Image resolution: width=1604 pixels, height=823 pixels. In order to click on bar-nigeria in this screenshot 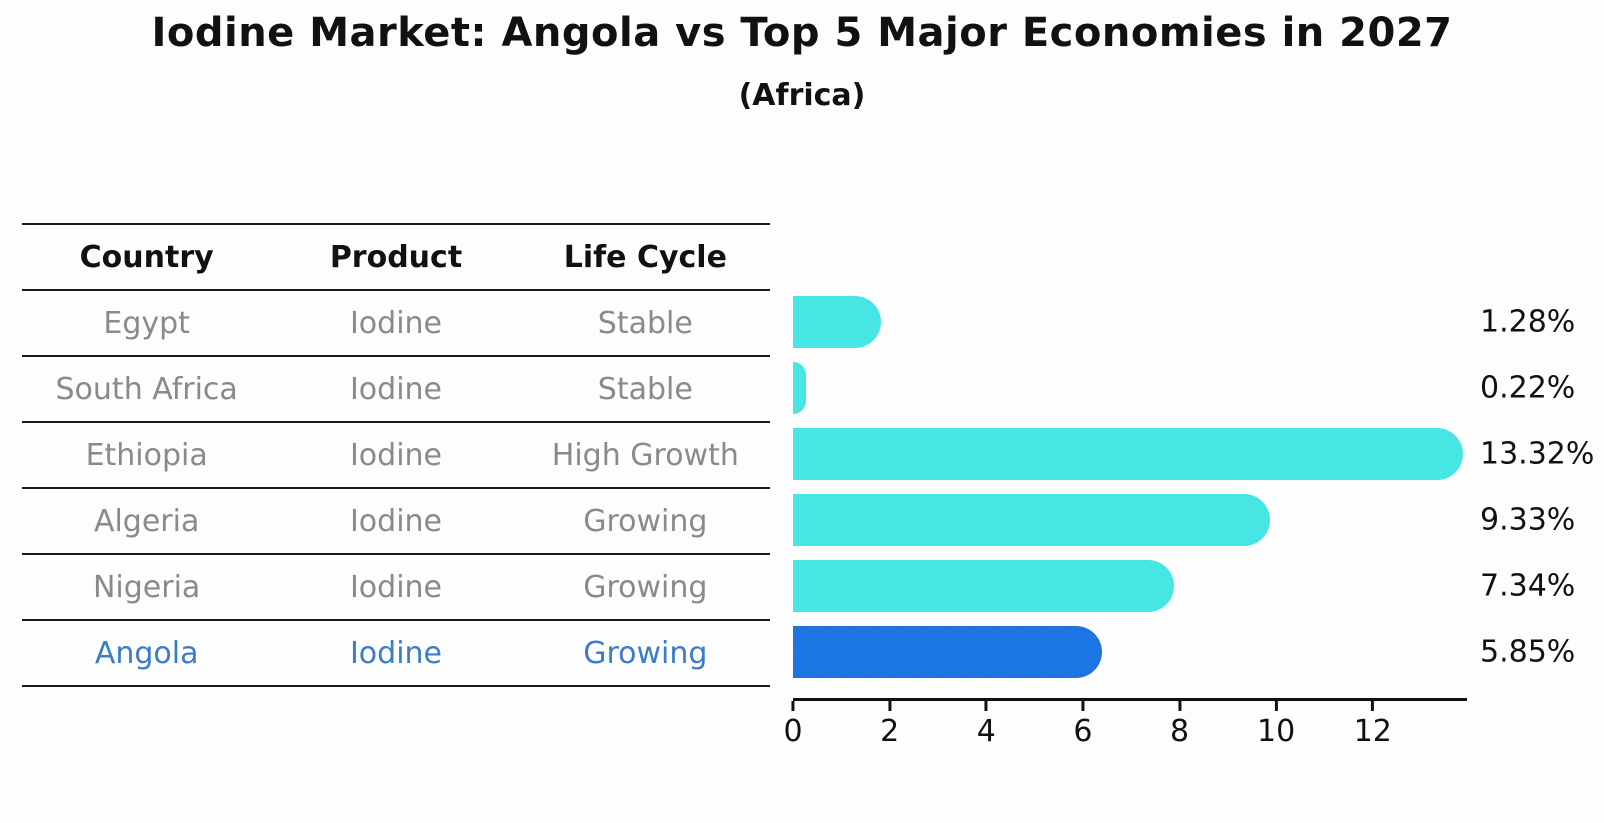, I will do `click(983, 586)`.